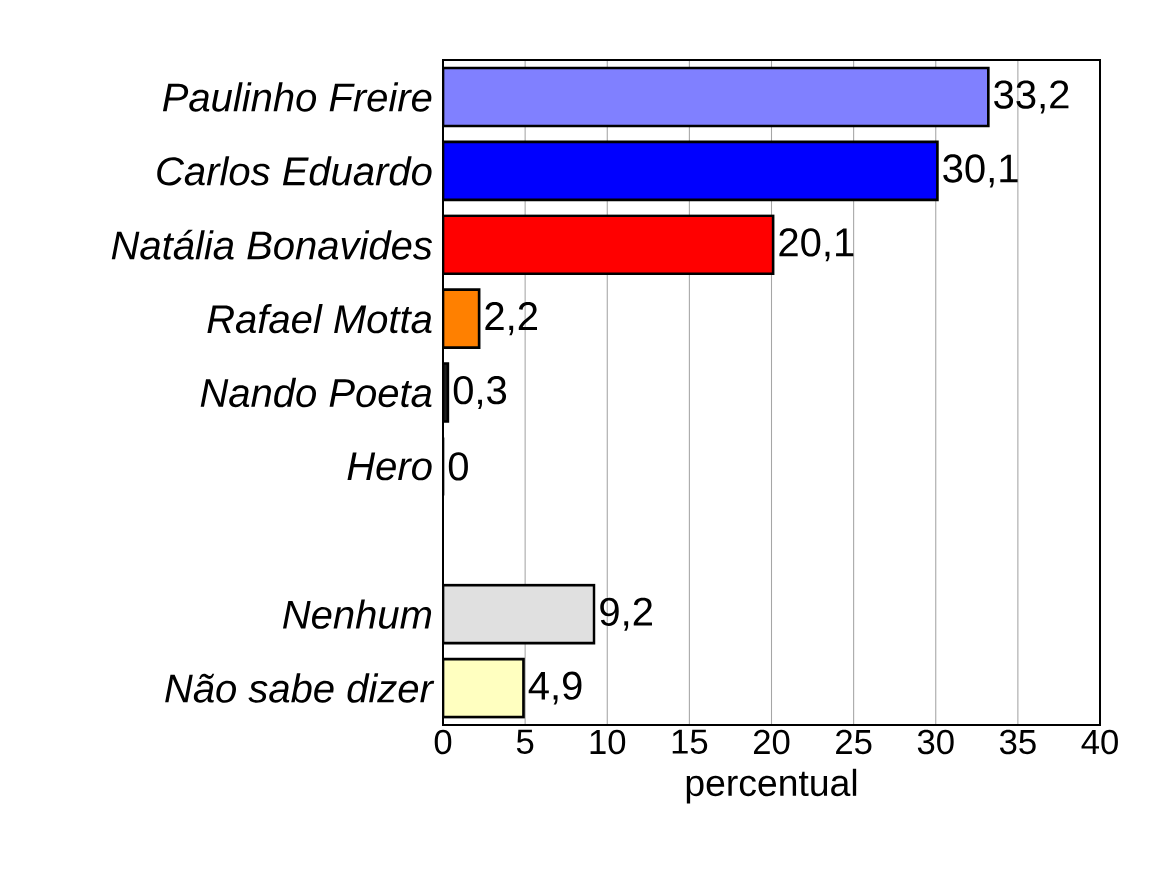  What do you see at coordinates (316, 392) in the screenshot?
I see `y-tick-label: Nando Poeta` at bounding box center [316, 392].